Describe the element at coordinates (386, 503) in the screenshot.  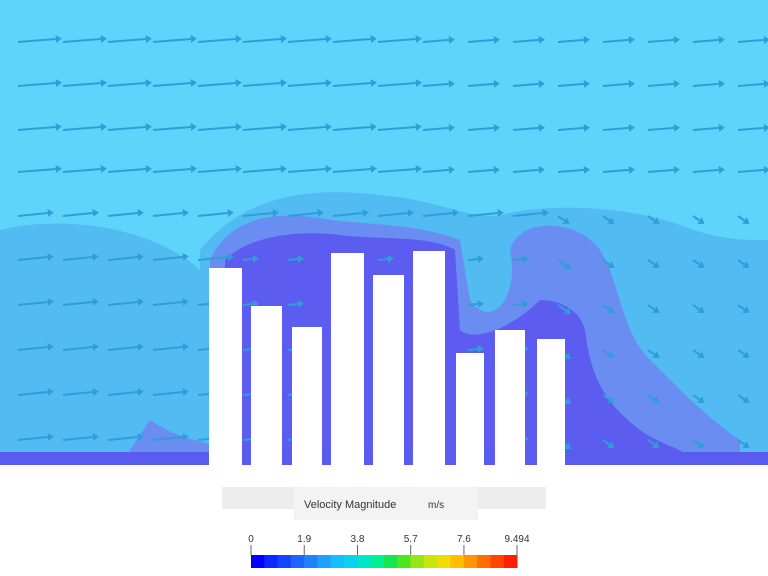
I see `legend-header-tab` at that location.